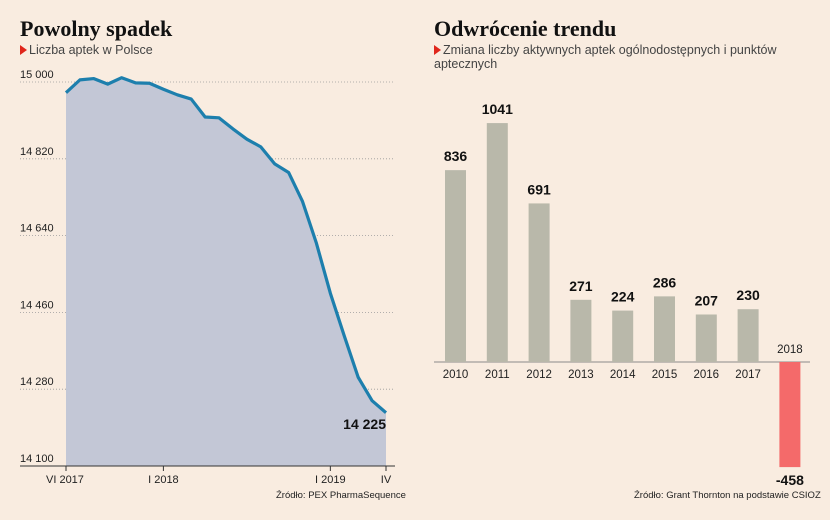 The height and width of the screenshot is (520, 830). What do you see at coordinates (37, 75) in the screenshot?
I see `y-tick-label: 15 000` at bounding box center [37, 75].